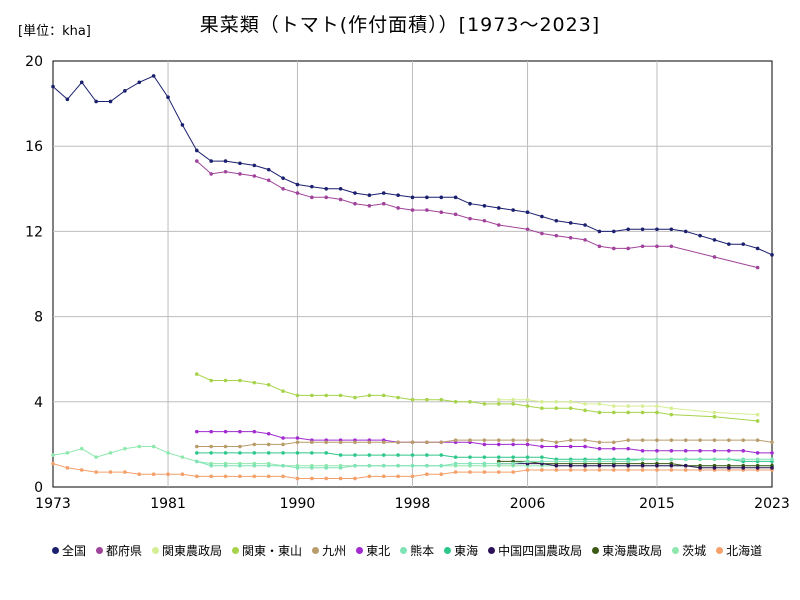 The image size is (800, 600). What do you see at coordinates (54, 31) in the screenshot?
I see `unit-label: [単位：kha]` at bounding box center [54, 31].